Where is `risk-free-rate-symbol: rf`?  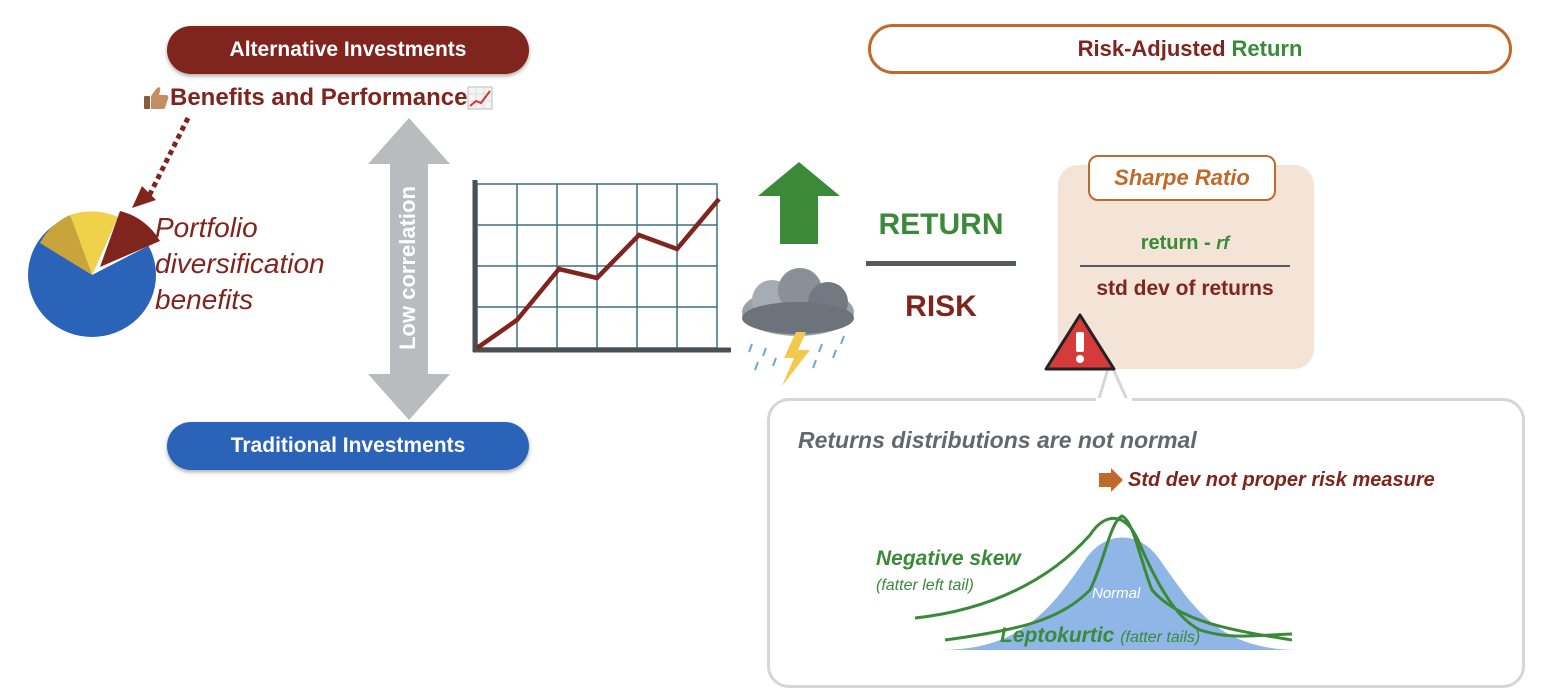 risk-free-rate-symbol: rf is located at coordinates (1223, 243).